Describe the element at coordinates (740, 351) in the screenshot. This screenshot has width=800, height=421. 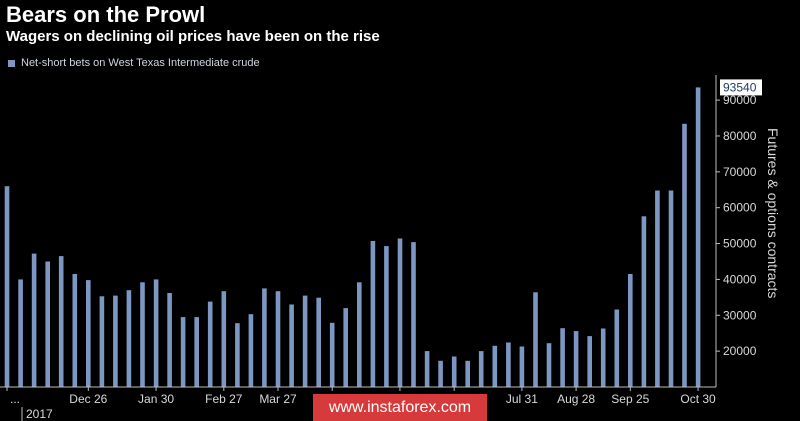
I see `y-tick-label: 20000` at that location.